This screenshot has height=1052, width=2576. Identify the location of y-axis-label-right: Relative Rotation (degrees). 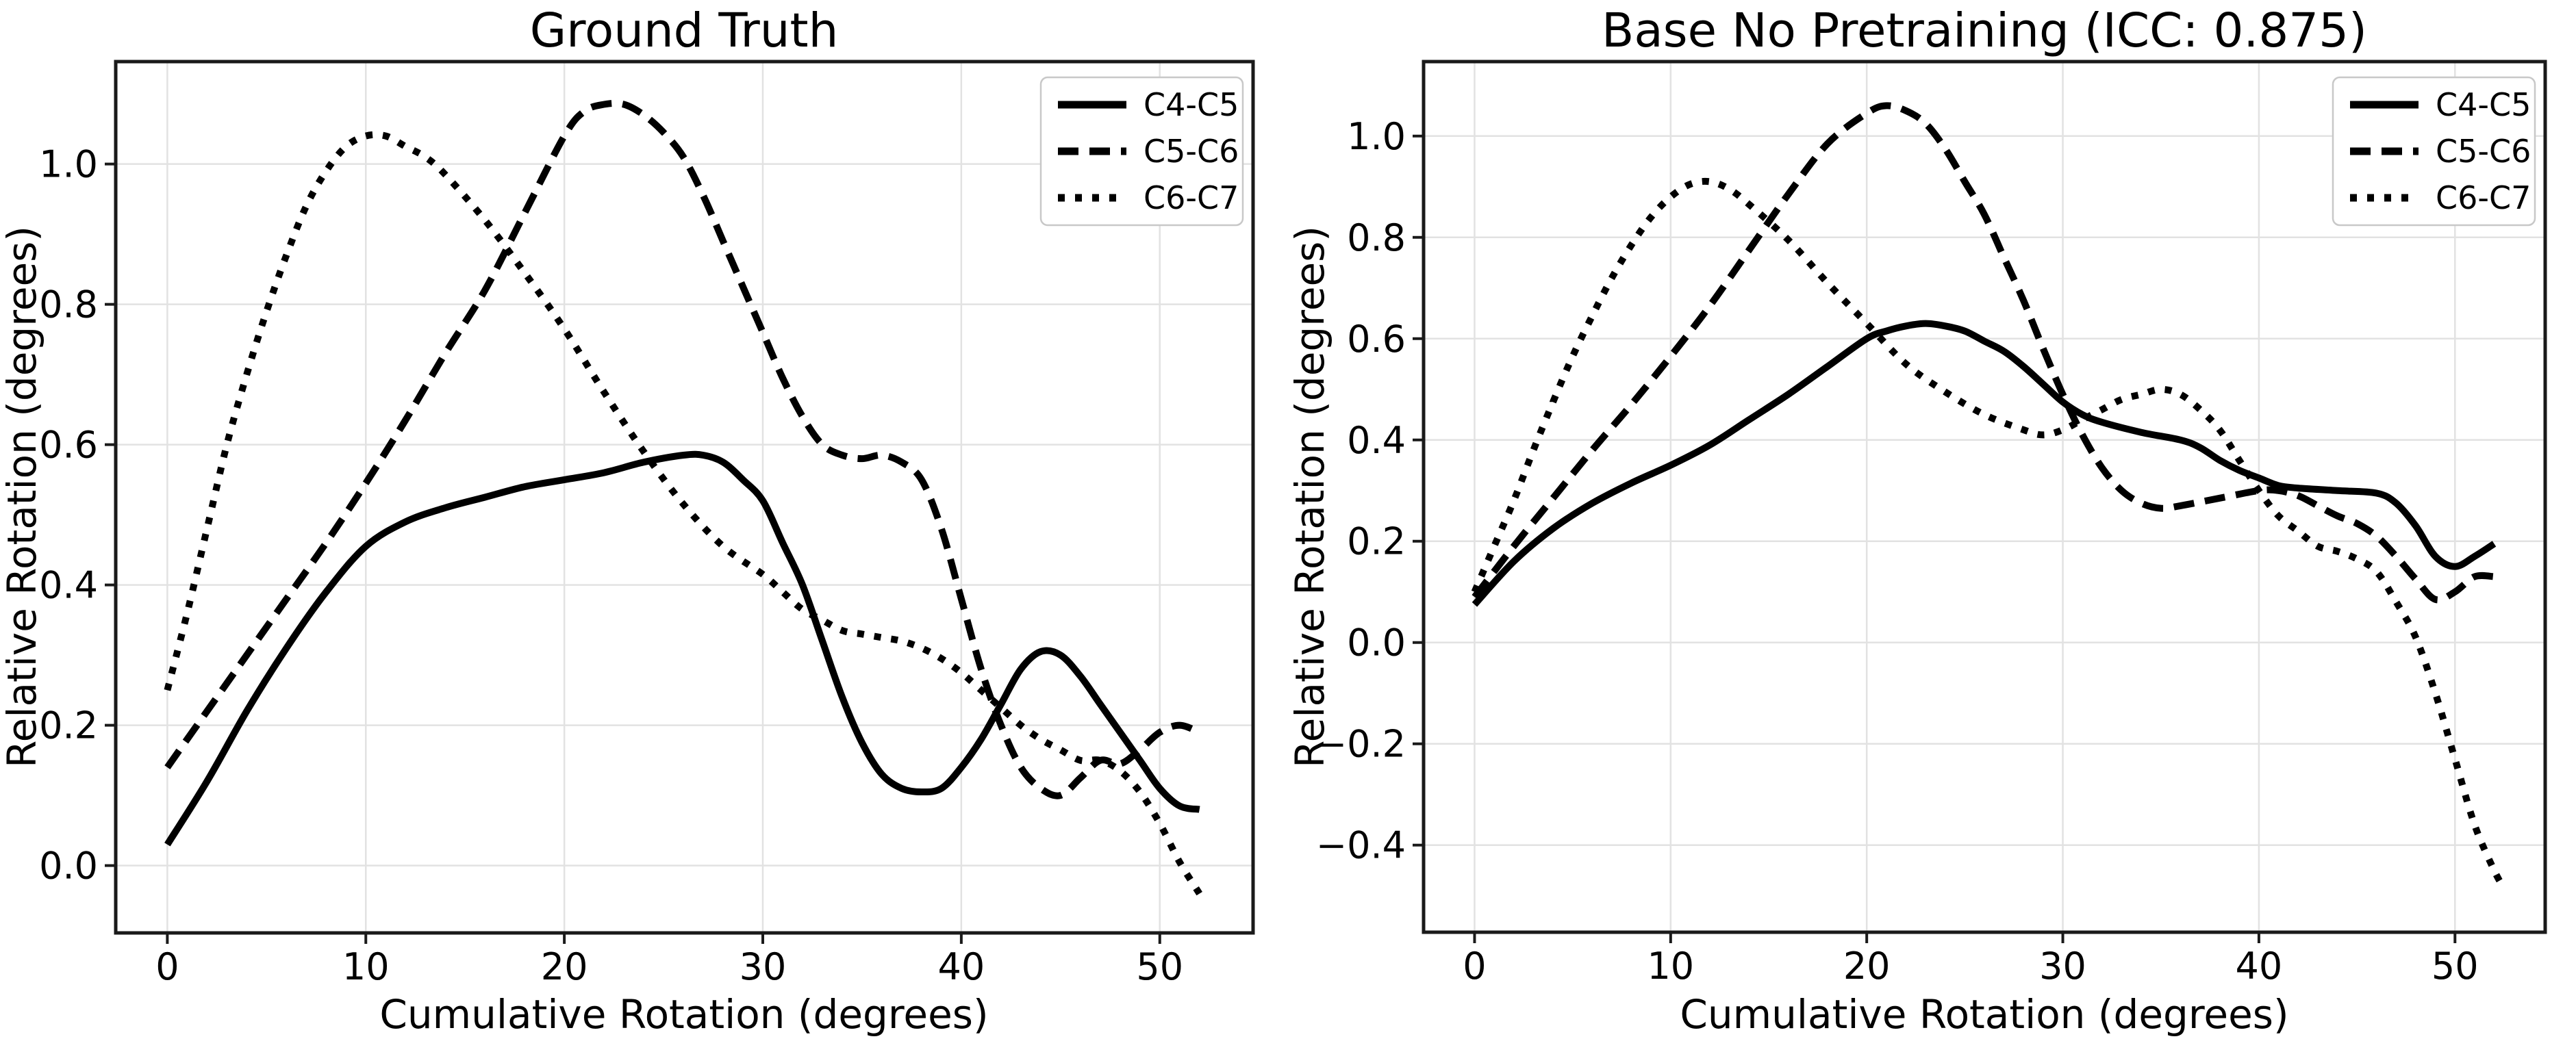
(1310, 497).